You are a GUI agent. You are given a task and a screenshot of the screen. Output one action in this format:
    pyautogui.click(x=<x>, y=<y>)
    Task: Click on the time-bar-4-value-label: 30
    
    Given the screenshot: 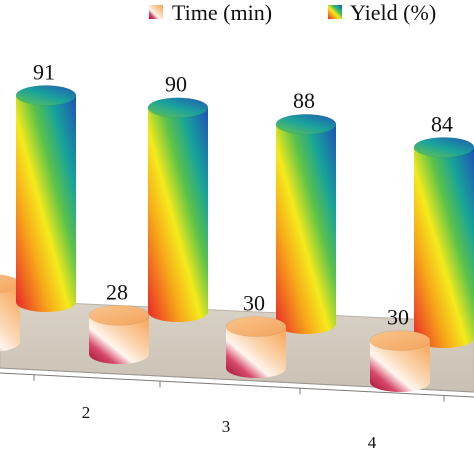 What is the action you would take?
    pyautogui.click(x=398, y=317)
    